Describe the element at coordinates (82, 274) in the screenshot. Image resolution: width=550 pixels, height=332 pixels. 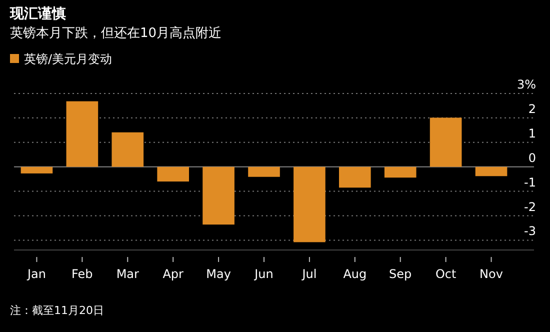
I see `x-tick-label: Feb` at that location.